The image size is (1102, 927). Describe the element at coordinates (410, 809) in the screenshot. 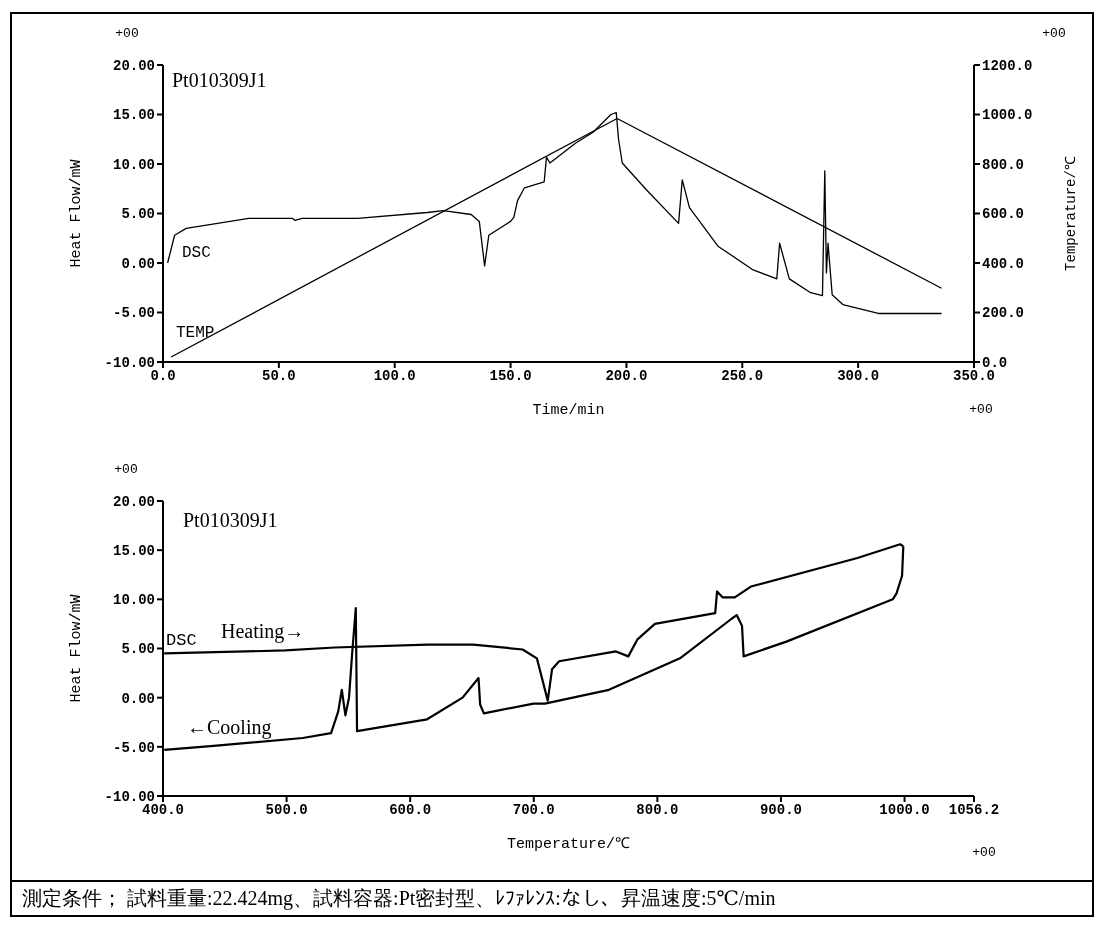

I see `x-tick-label: 600.0` at that location.